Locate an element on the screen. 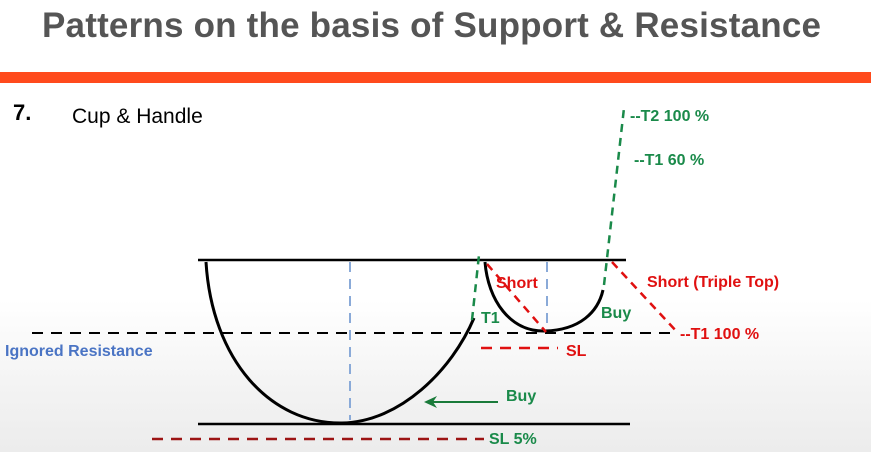 The height and width of the screenshot is (452, 871). handle-curve is located at coordinates (544, 297).